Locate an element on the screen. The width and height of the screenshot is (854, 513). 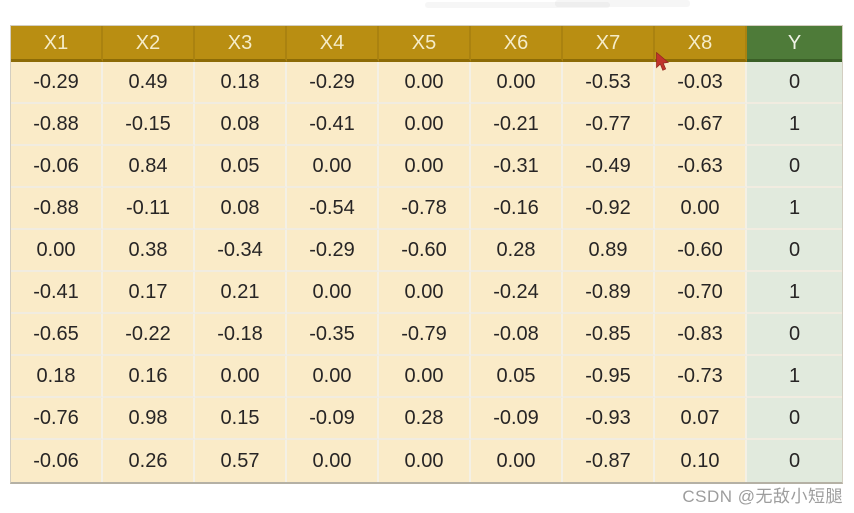
column-header-x2: X2 is located at coordinates (149, 44).